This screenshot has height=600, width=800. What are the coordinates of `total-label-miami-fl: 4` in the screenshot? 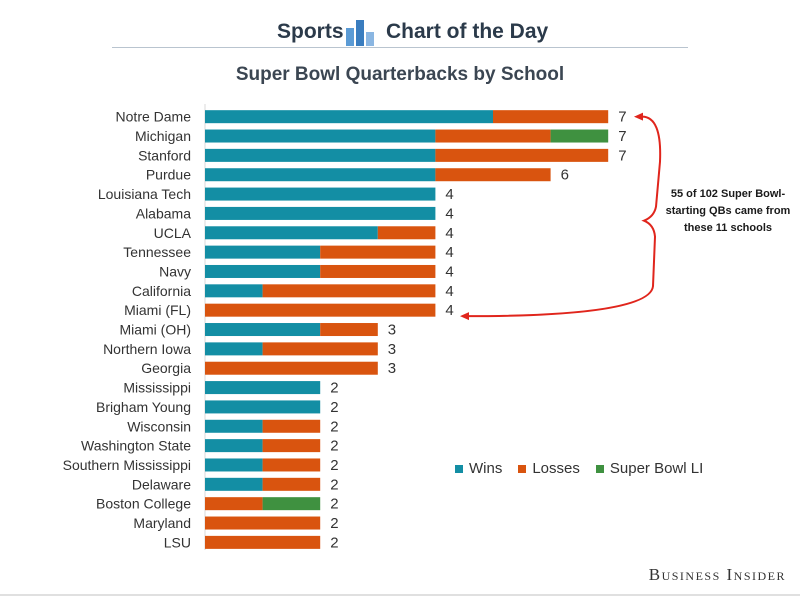 It's located at (449, 310).